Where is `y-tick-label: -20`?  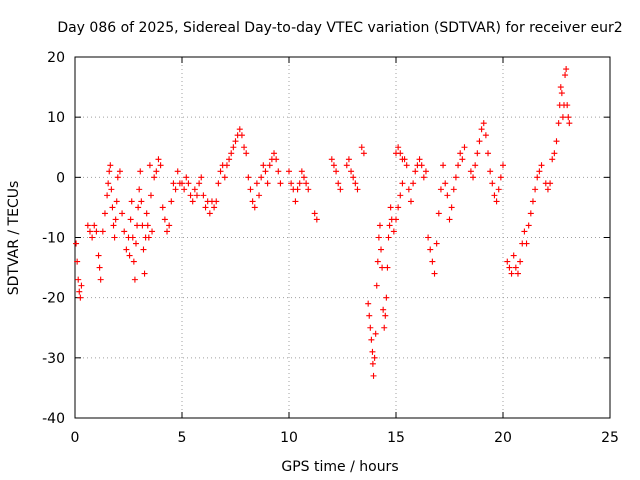
y-tick-label: -20 is located at coordinates (53, 299).